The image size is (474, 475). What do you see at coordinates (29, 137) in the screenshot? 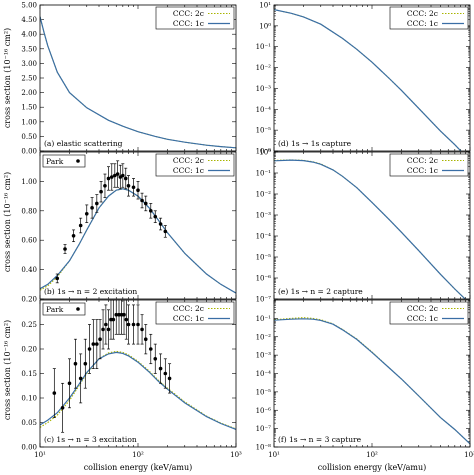
I see `y-tick-label: 0.50` at bounding box center [29, 137].